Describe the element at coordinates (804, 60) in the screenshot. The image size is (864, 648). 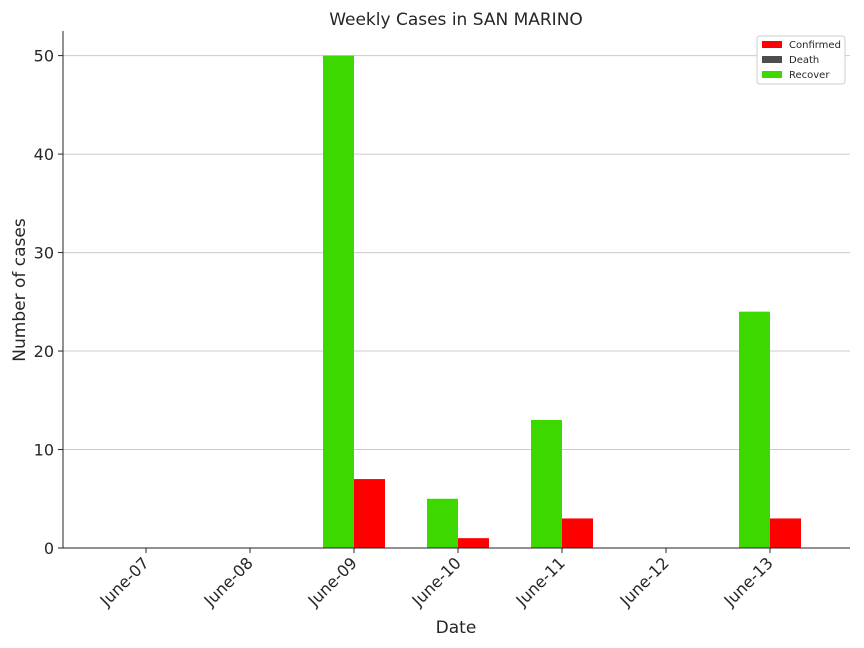
I see `legend-label-death: Death` at that location.